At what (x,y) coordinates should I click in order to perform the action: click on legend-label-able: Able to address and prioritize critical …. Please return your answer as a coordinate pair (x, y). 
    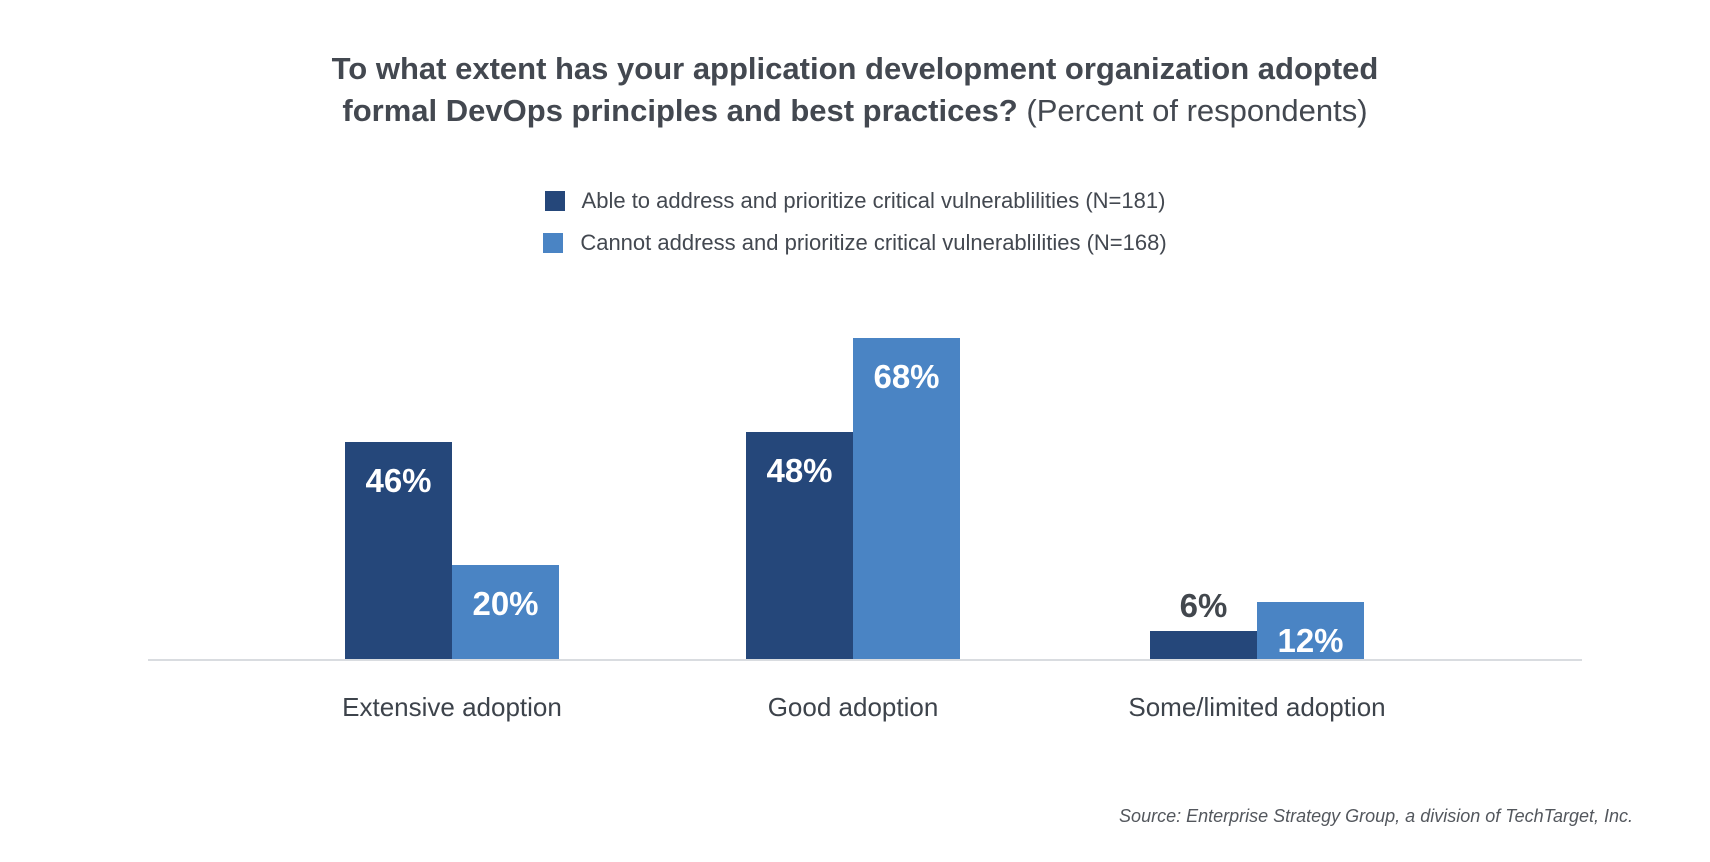
    Looking at the image, I should click on (873, 200).